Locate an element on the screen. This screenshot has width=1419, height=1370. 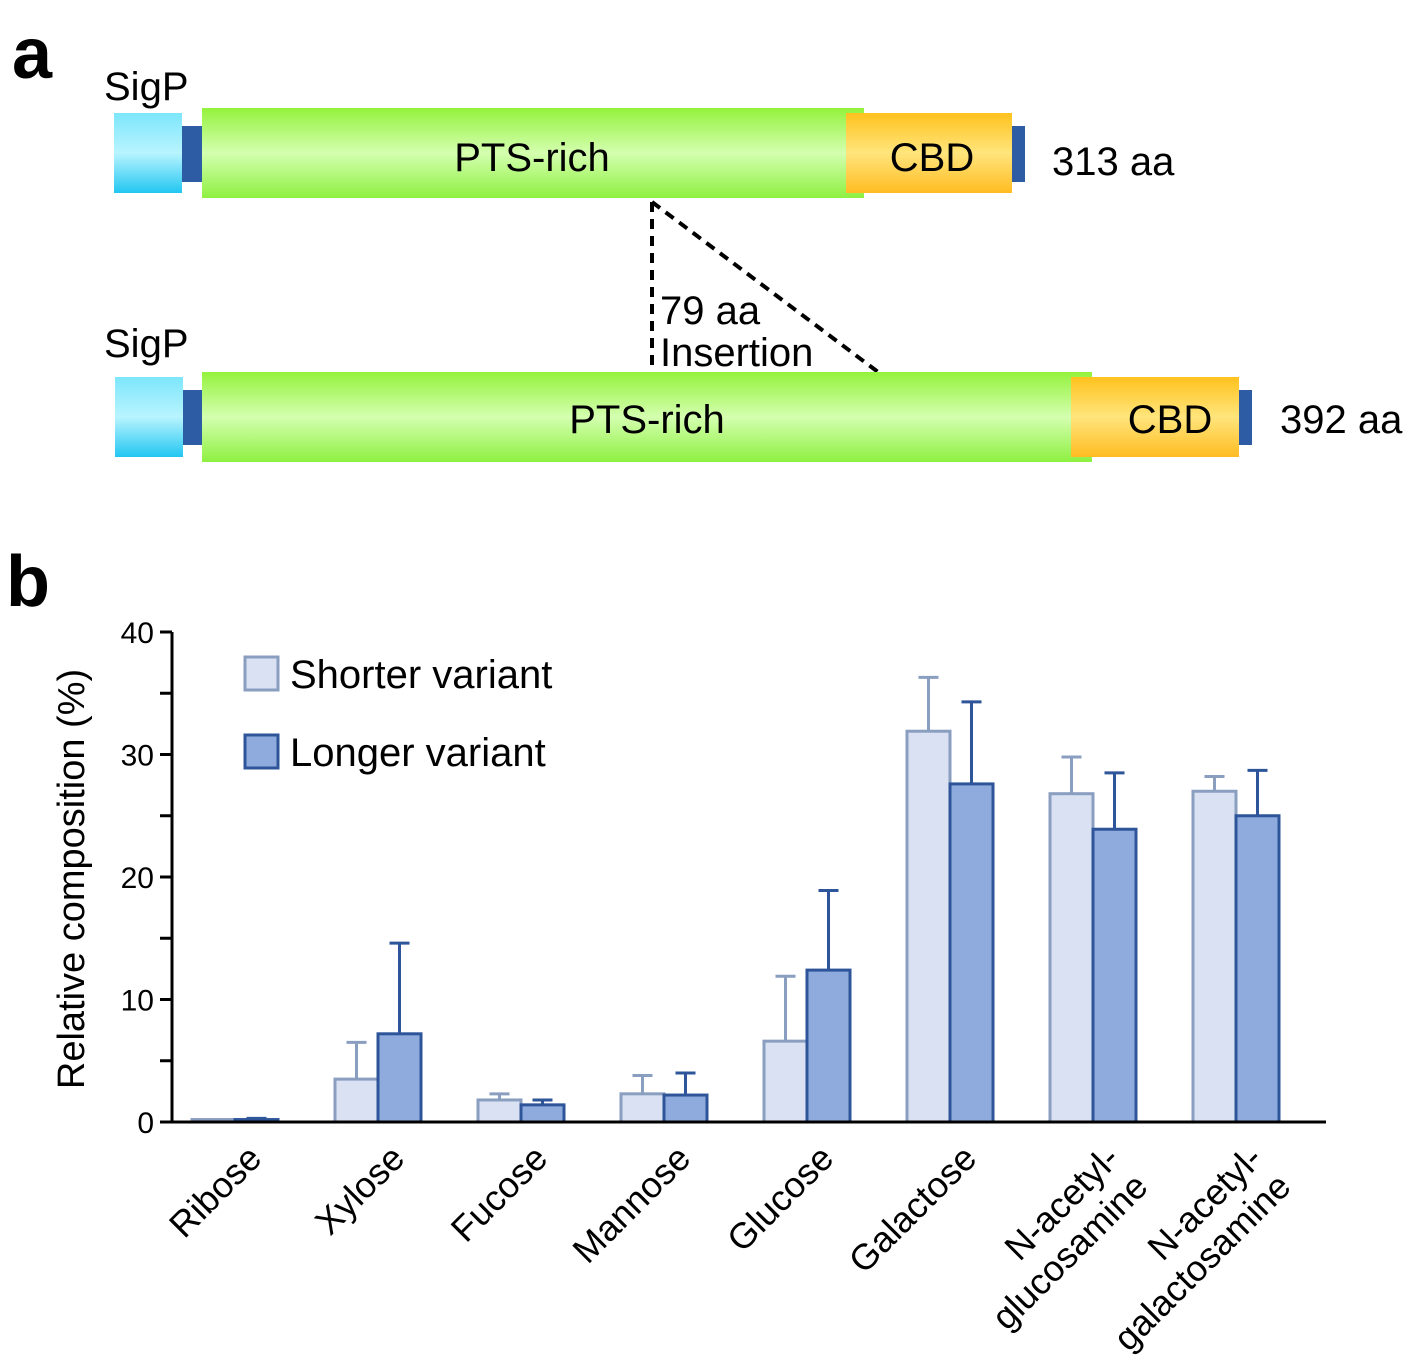
x-category-label-line: Mannose is located at coordinates (631, 1204).